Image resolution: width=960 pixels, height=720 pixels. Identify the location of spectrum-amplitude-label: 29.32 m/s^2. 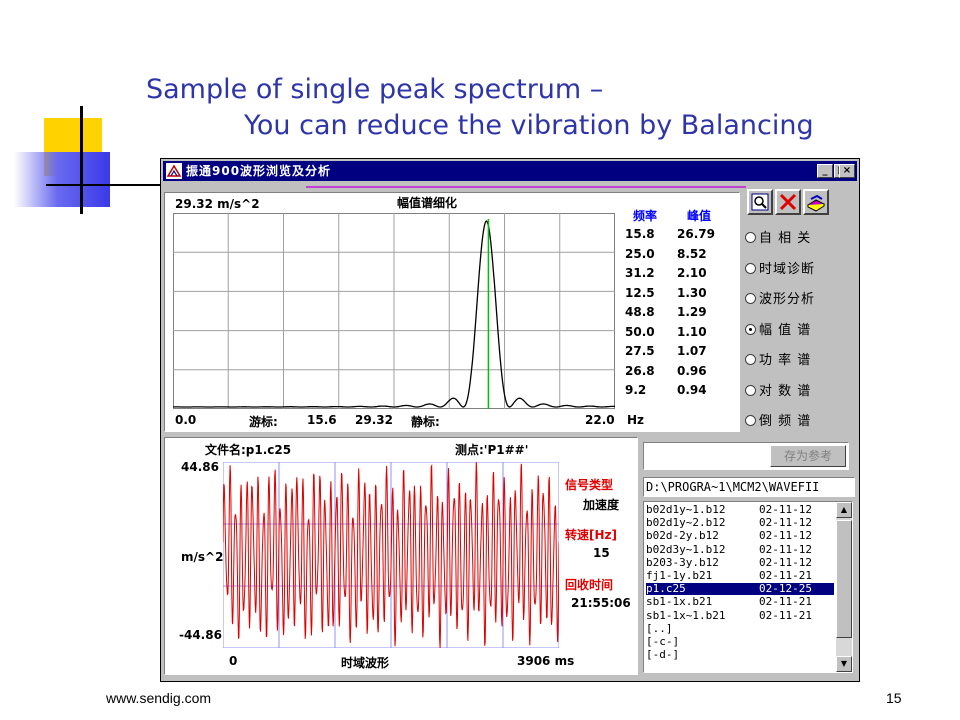
(217, 204).